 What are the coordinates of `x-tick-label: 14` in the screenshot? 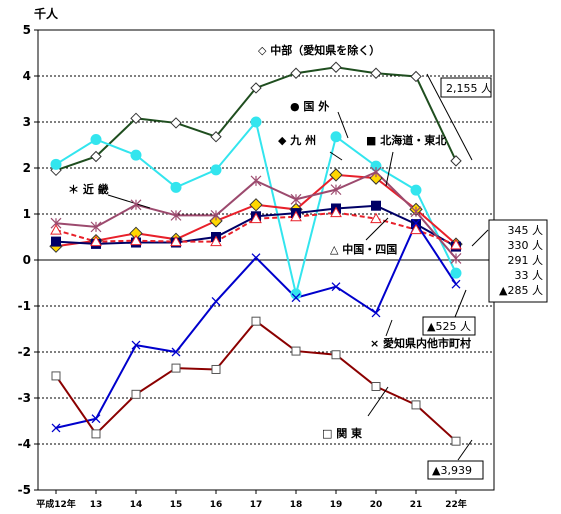 It's located at (136, 505).